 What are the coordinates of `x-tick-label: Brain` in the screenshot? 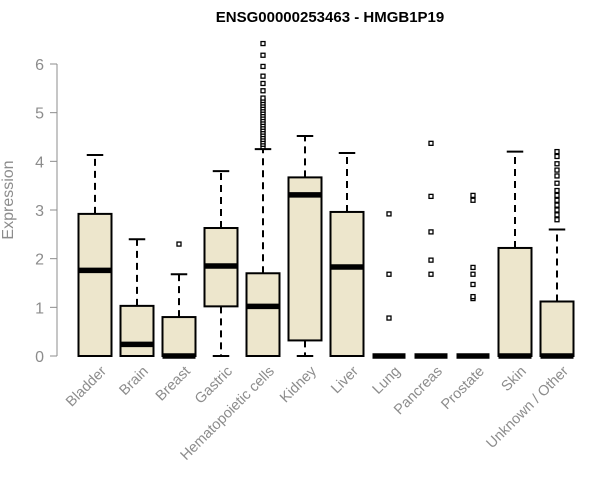 It's located at (134, 381).